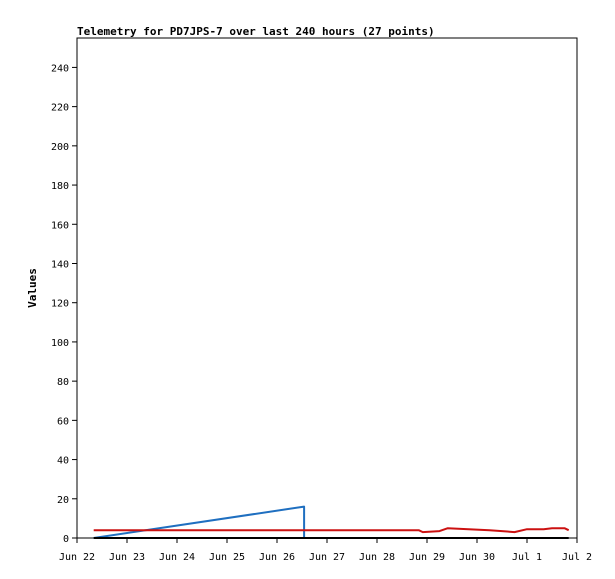 The image size is (615, 579). I want to click on y-tick-label: 100, so click(60, 343).